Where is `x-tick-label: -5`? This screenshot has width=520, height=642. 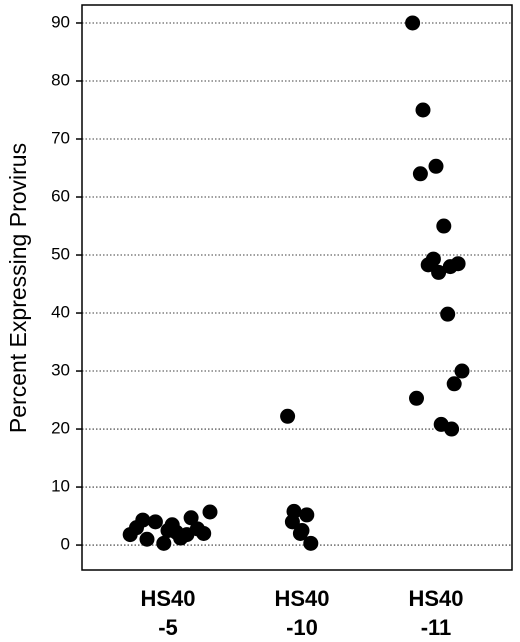 x-tick-label: -5 is located at coordinates (168, 627).